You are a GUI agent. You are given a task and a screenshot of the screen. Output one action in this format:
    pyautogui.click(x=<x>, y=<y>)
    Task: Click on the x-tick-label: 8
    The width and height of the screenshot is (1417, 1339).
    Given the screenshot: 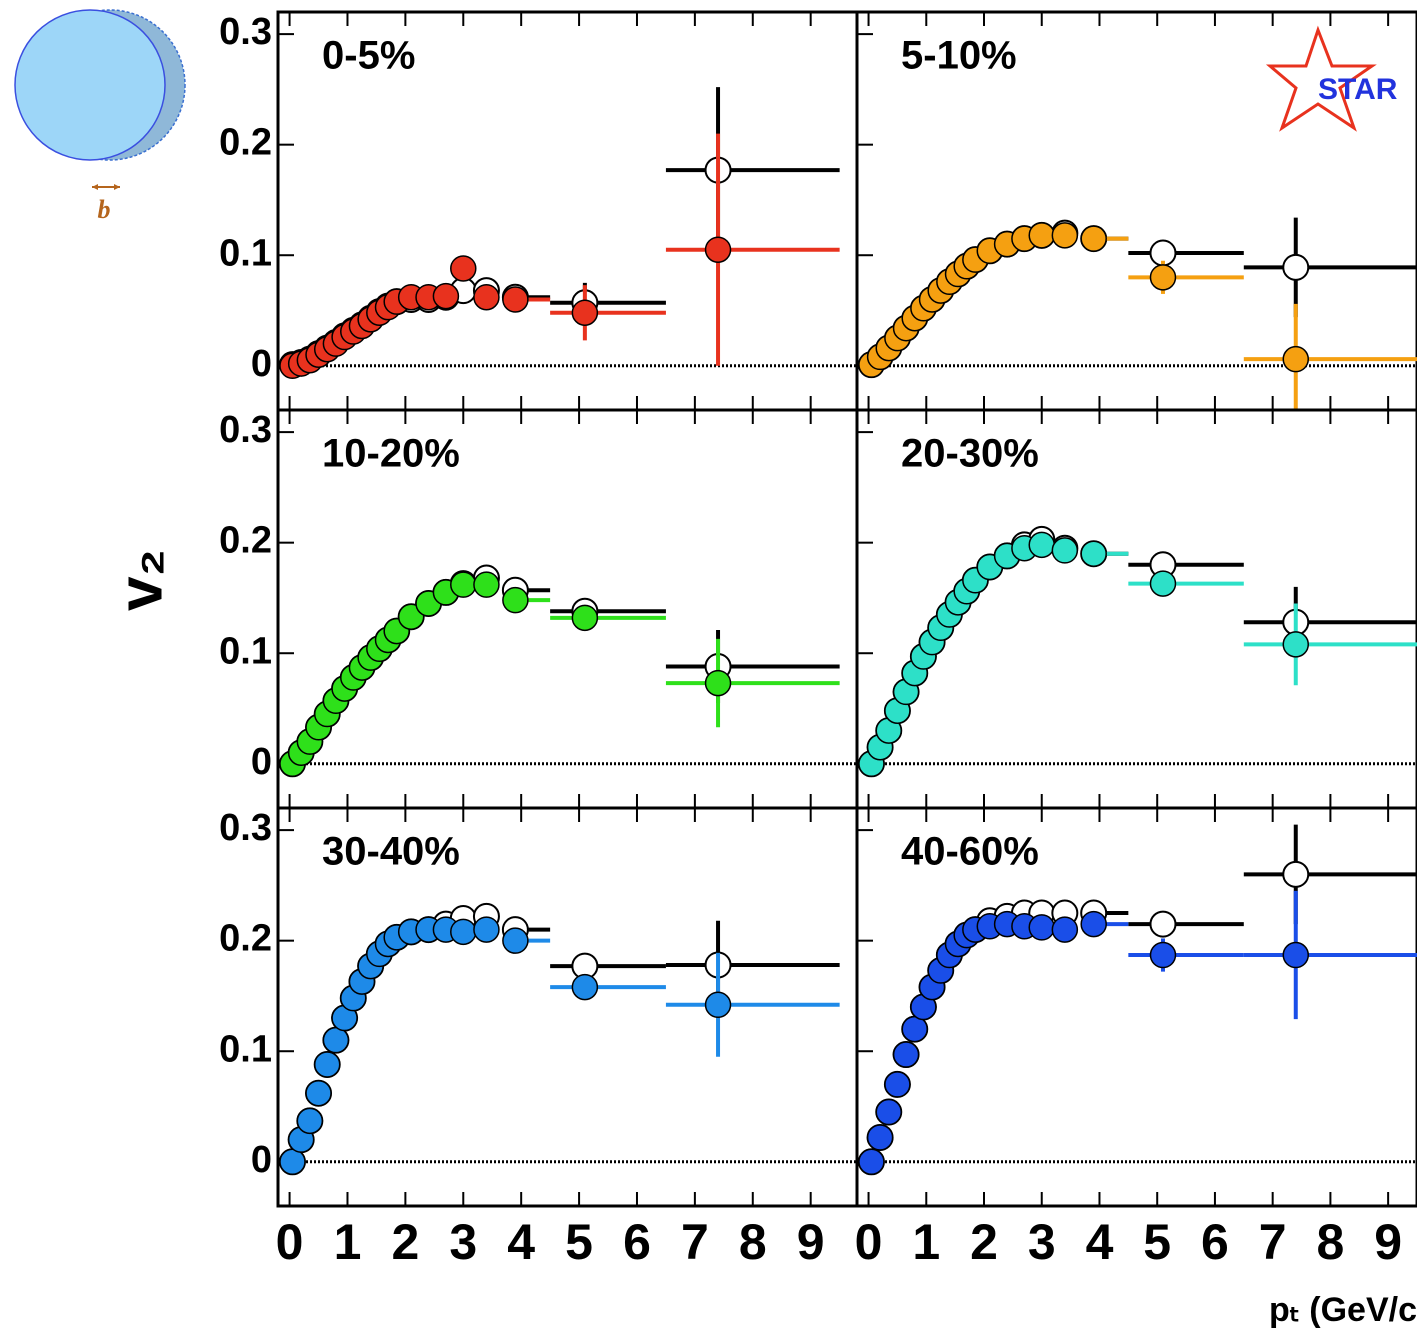 What is the action you would take?
    pyautogui.click(x=753, y=1242)
    